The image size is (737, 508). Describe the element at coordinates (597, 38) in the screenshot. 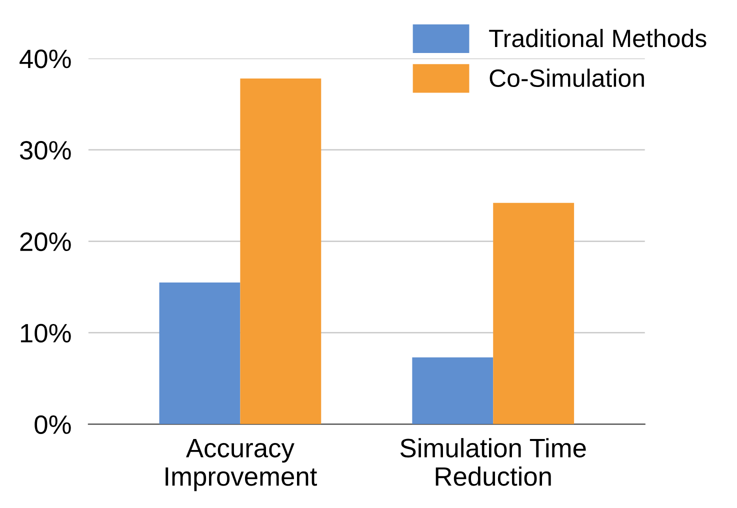

I see `legend-label: Traditional Methods` at that location.